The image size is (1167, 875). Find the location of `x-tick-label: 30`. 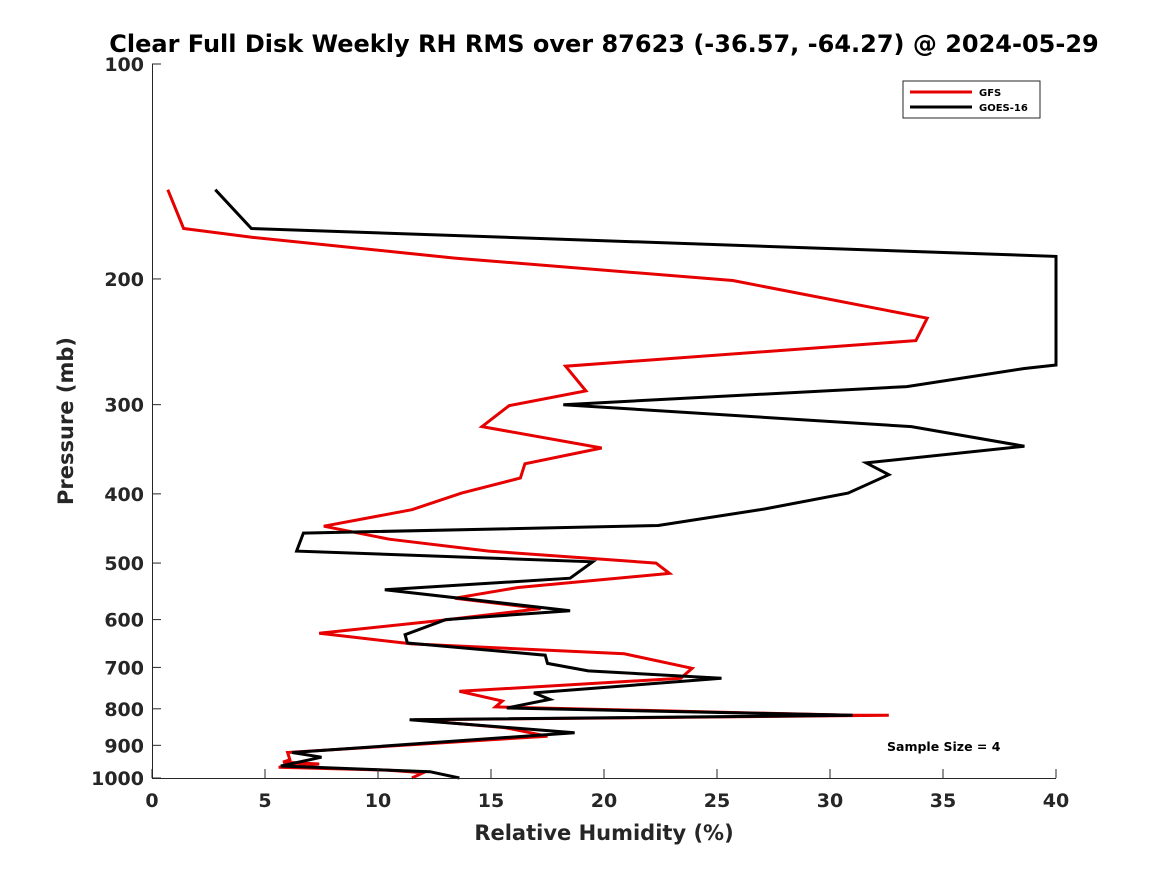

x-tick-label: 30 is located at coordinates (830, 801).